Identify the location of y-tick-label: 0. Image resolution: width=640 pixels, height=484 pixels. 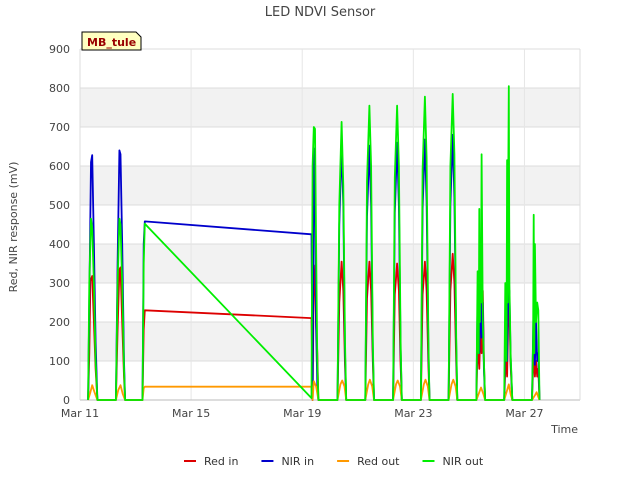
(66, 400).